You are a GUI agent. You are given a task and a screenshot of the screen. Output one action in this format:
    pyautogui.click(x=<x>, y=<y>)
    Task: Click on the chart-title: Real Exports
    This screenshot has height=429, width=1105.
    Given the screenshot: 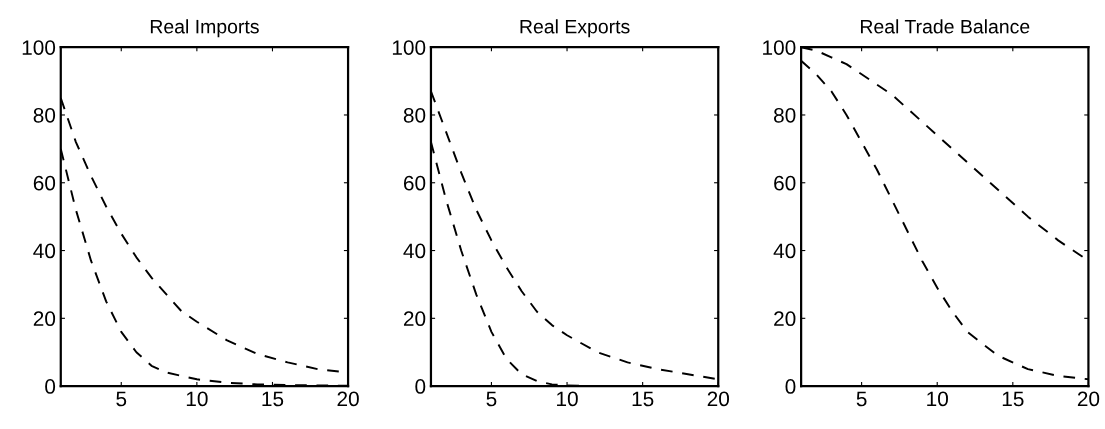 What is the action you would take?
    pyautogui.click(x=575, y=28)
    